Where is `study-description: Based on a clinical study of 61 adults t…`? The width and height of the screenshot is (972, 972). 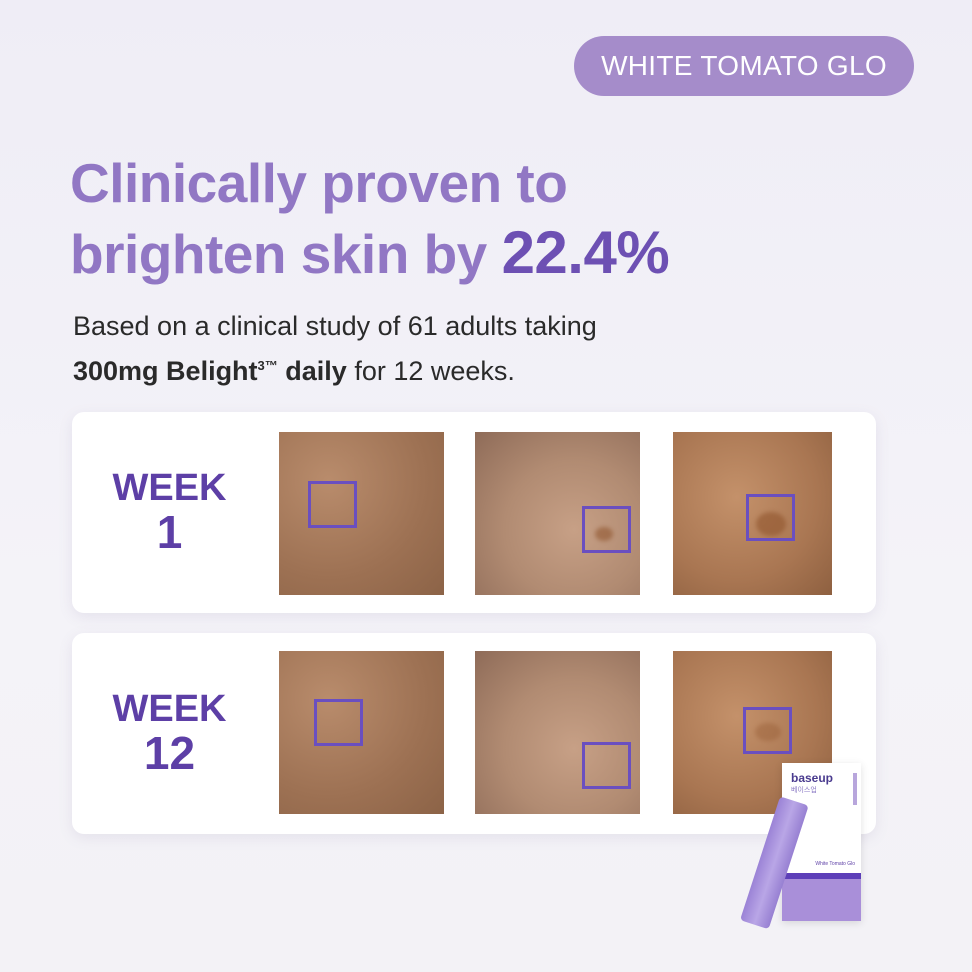 study-description: Based on a clinical study of 61 adults t… is located at coordinates (335, 348).